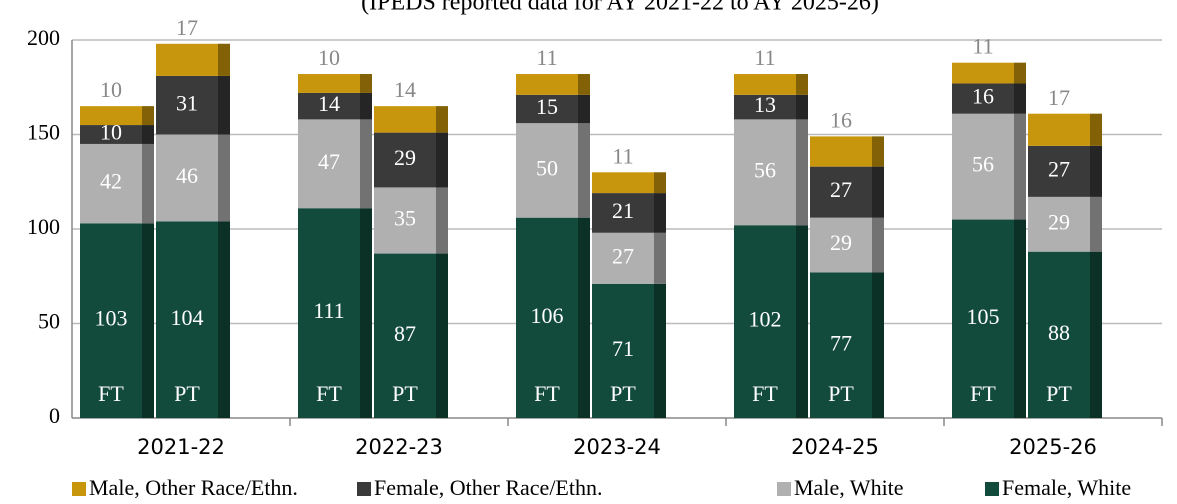 The image size is (1177, 504). I want to click on value-label: 14, so click(329, 103).